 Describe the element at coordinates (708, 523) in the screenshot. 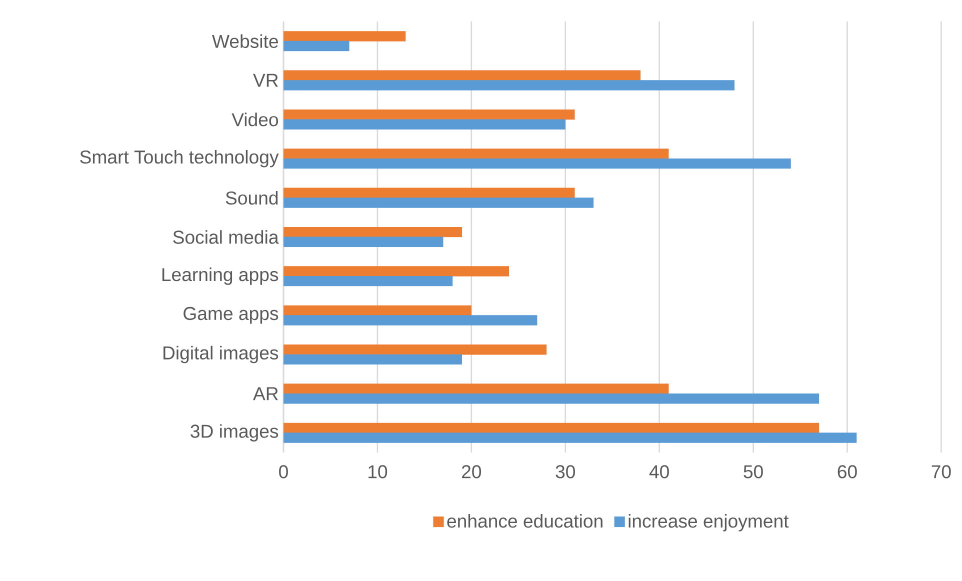

I see `legend-label: increase enjoyment` at that location.